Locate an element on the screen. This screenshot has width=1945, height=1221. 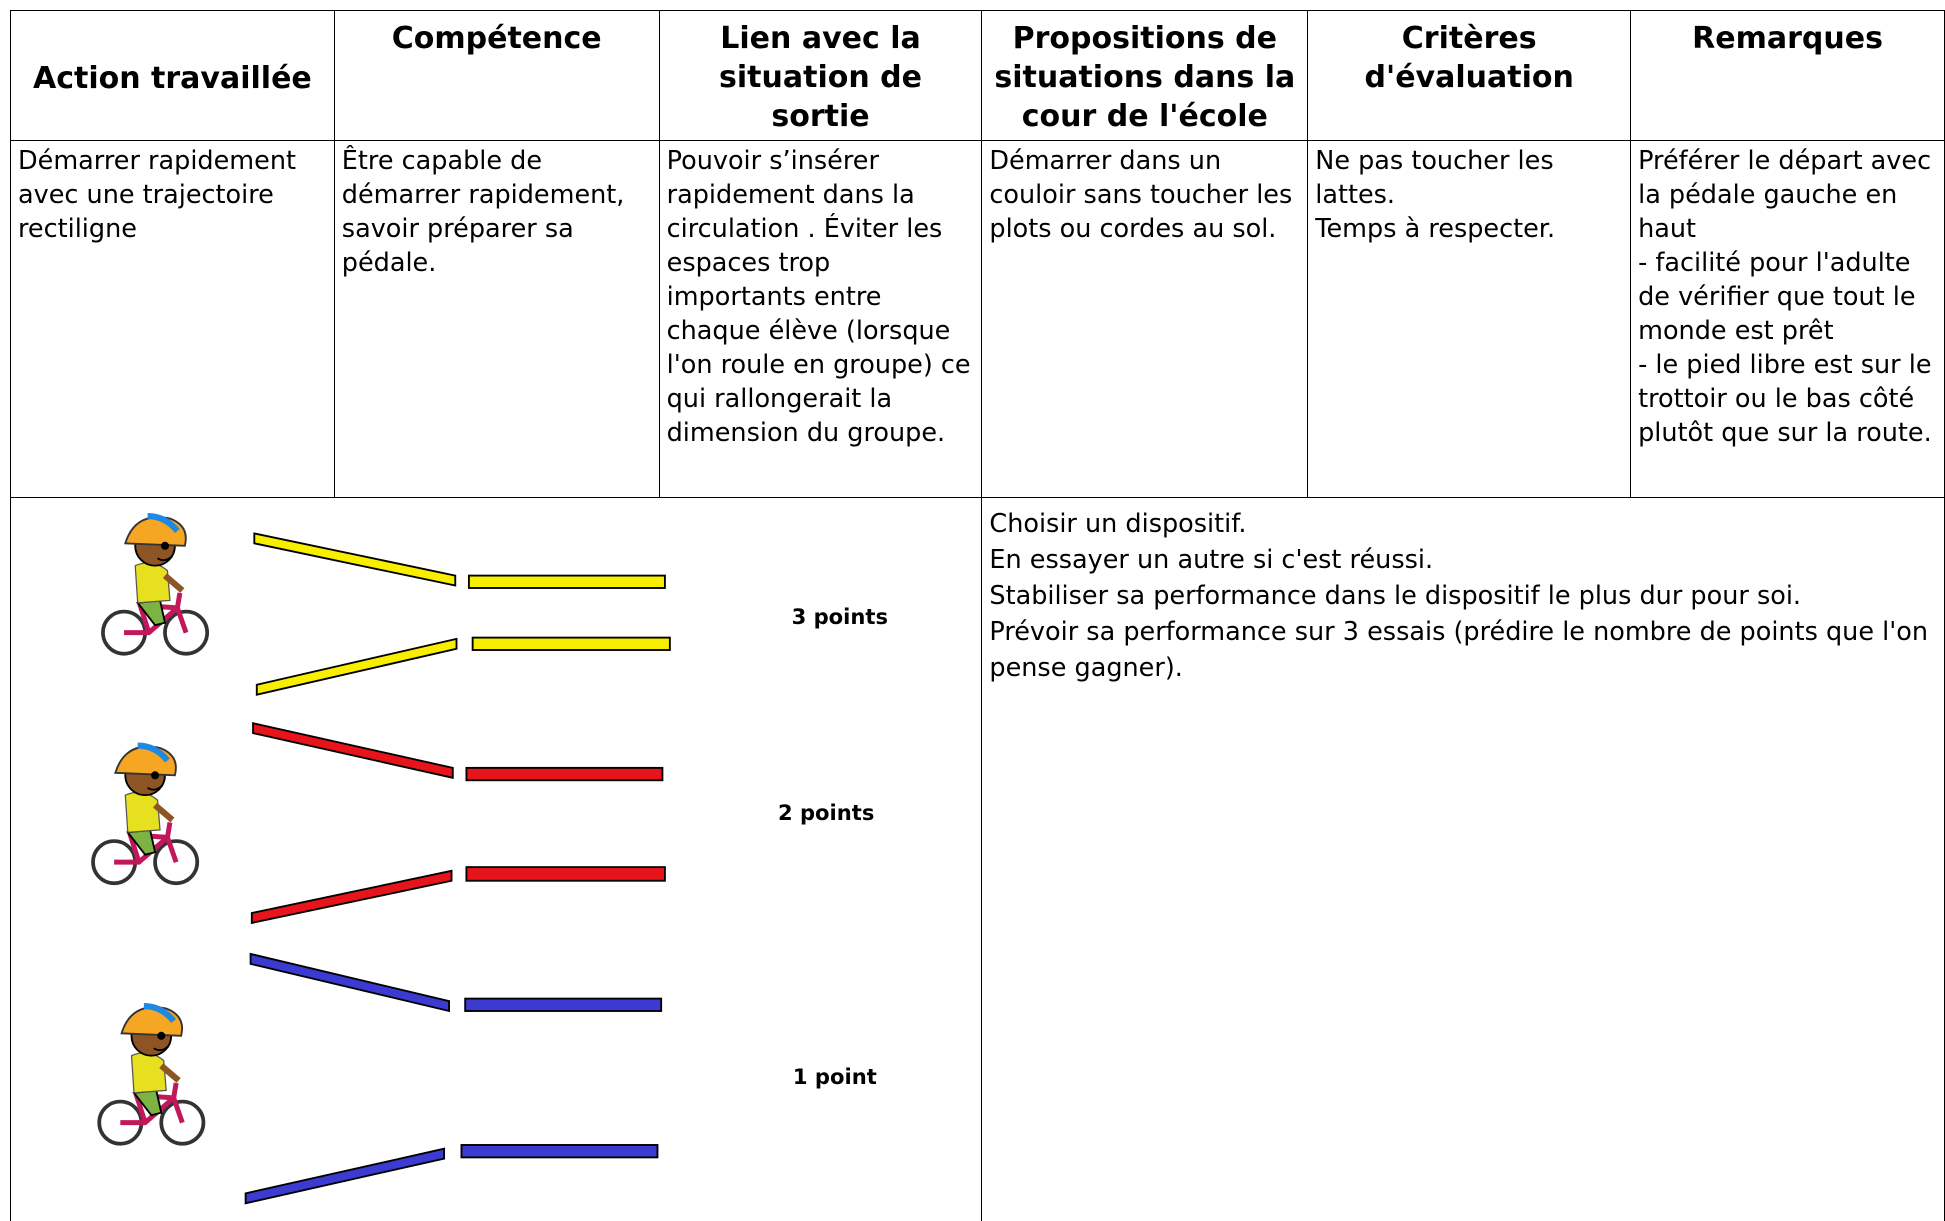
instruction: En essayer un autre si c'est réussi. is located at coordinates (1463, 560).